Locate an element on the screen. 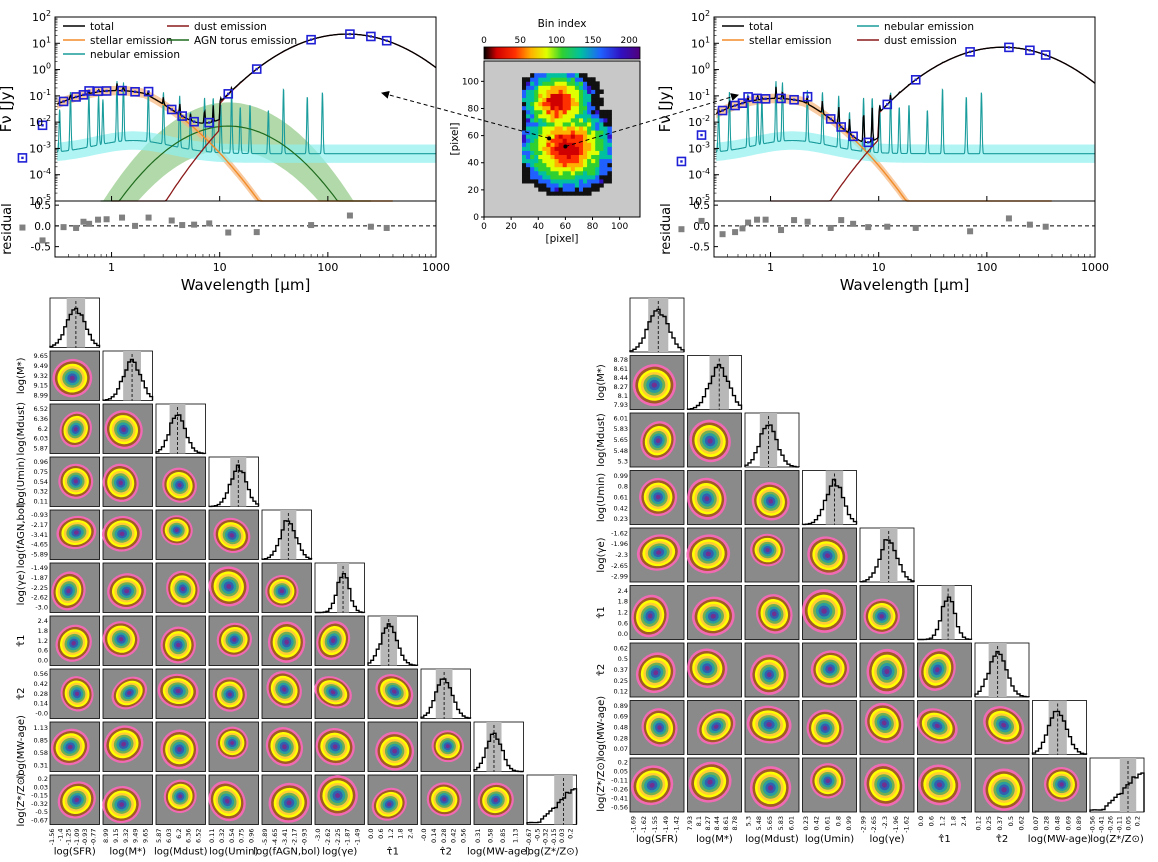  corner-y-tick-label: 6.52 is located at coordinates (41, 409).